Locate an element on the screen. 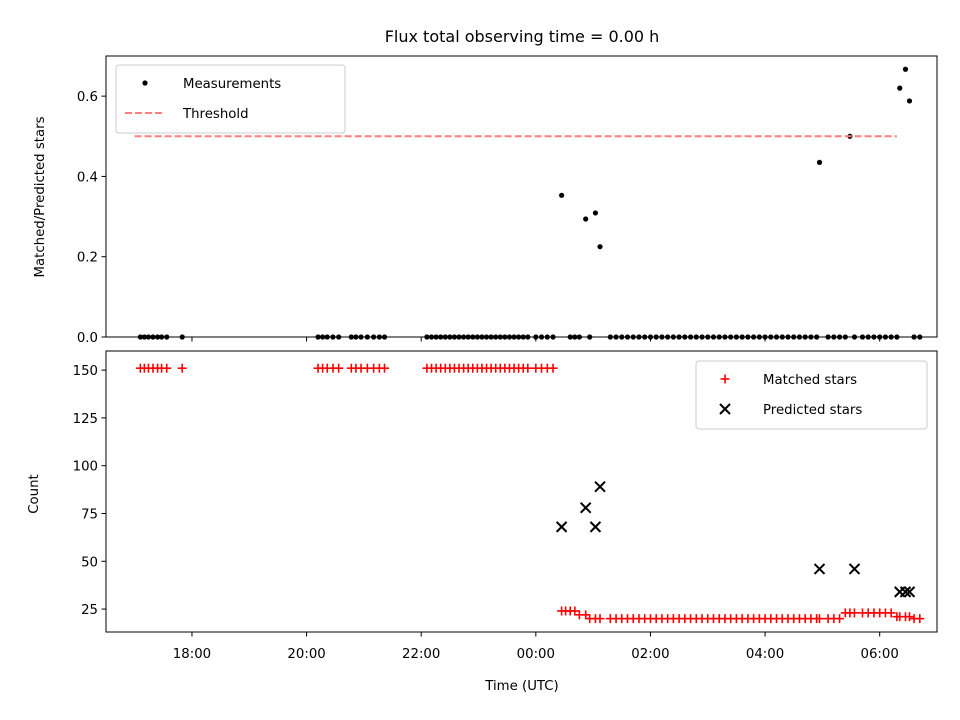 The image size is (960, 720). top-y-tick-label: 0.4 is located at coordinates (87, 177).